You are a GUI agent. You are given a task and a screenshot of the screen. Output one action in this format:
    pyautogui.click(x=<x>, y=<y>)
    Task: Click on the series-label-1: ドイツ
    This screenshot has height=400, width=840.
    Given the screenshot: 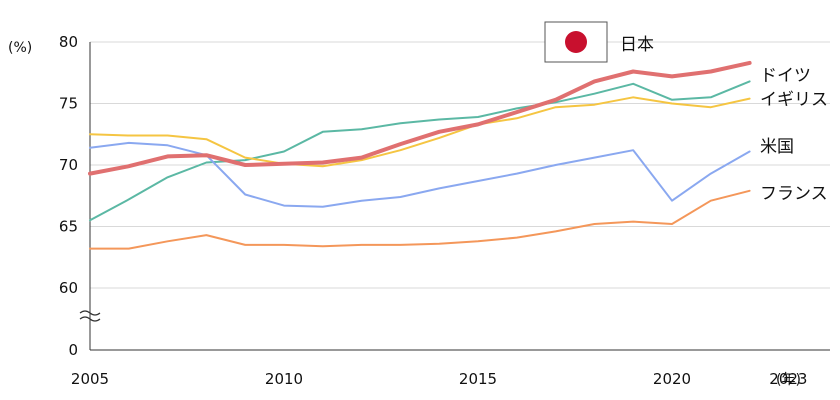 What is the action you would take?
    pyautogui.click(x=785, y=76)
    